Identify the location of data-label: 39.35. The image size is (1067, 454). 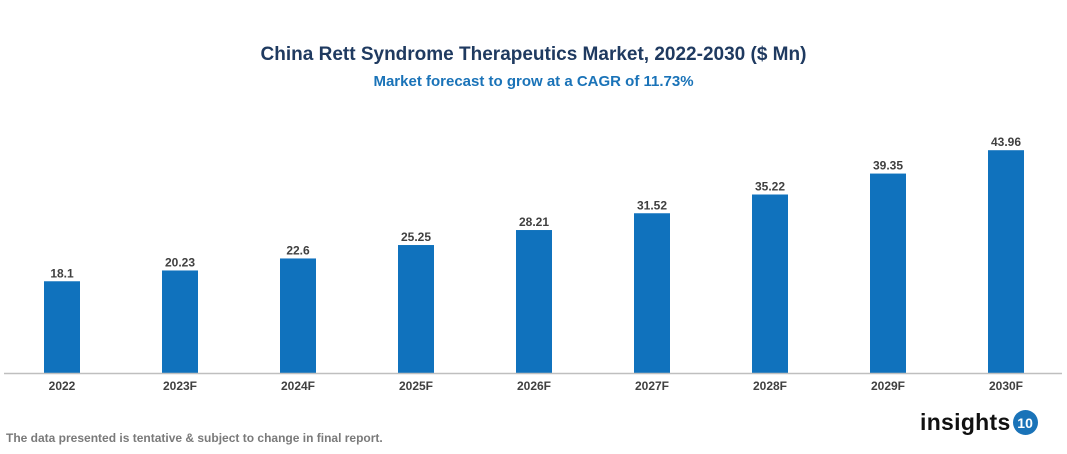
(888, 166).